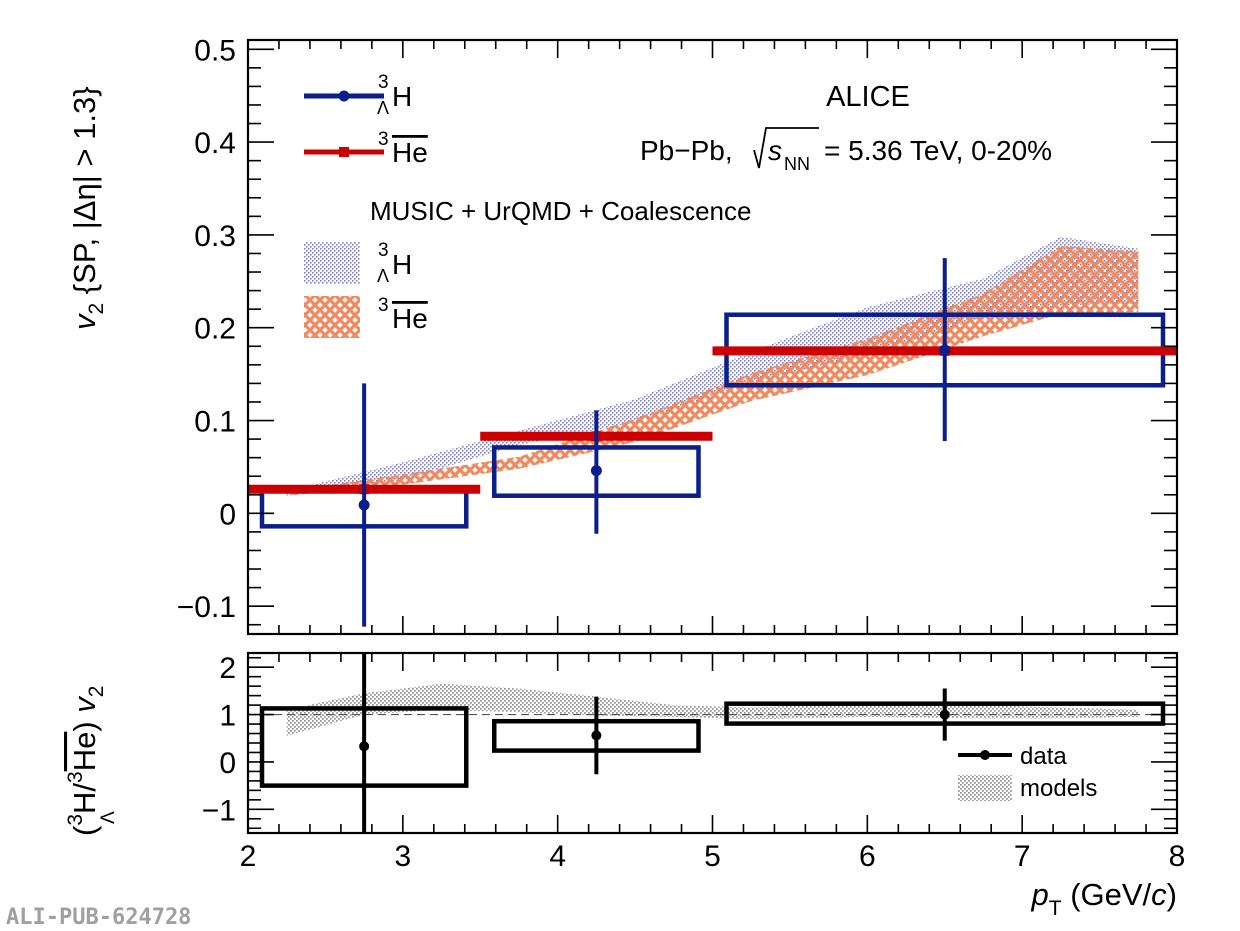  What do you see at coordinates (108, 817) in the screenshot?
I see `svg-text: Λ` at bounding box center [108, 817].